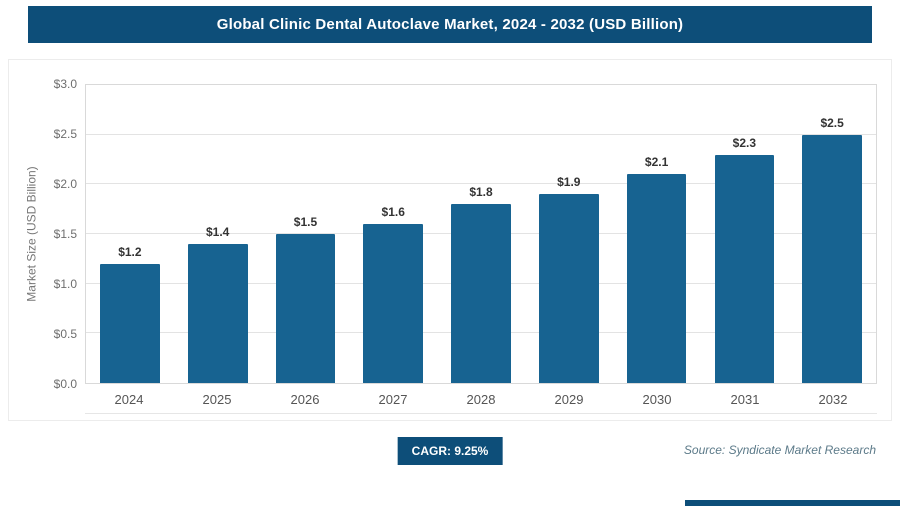 This screenshot has height=506, width=900. I want to click on bar-value-label: $2.1, so click(656, 162).